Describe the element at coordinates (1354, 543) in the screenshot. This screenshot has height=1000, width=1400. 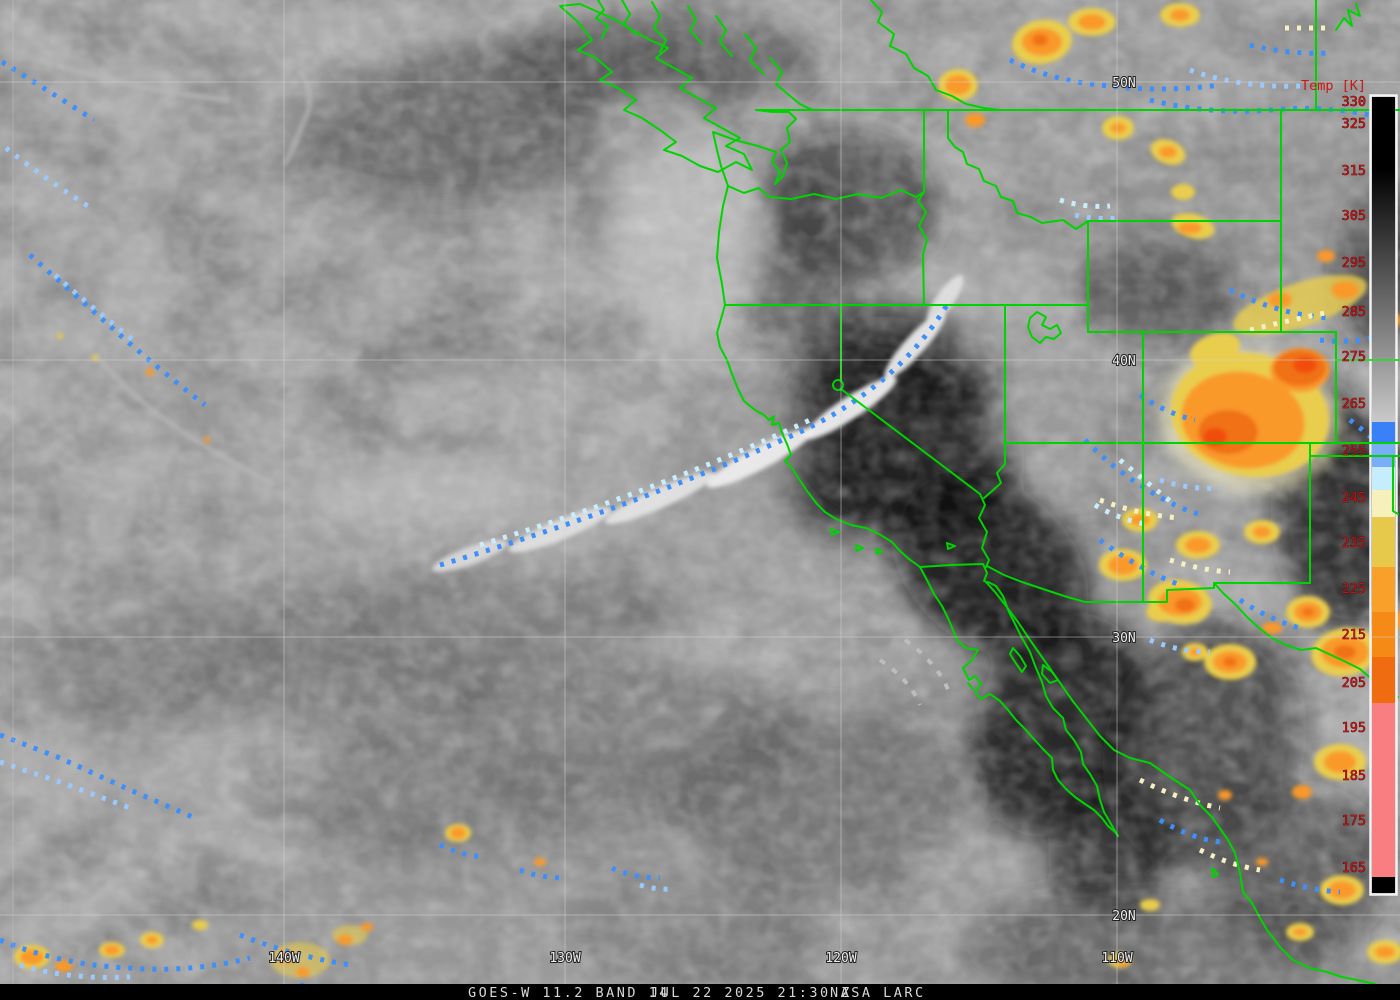
I see `scale-tick: 235` at that location.